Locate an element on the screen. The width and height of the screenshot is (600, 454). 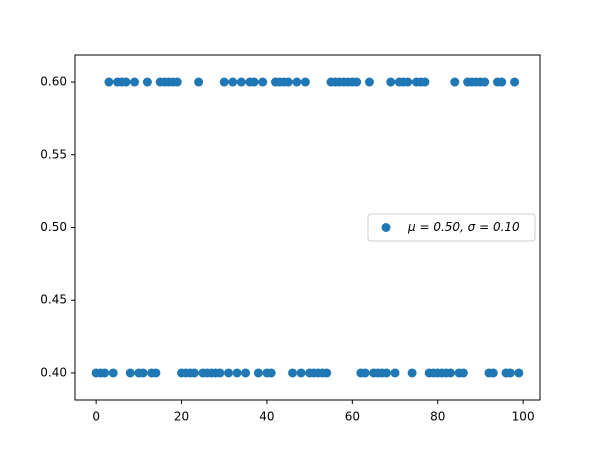
legend-marker is located at coordinates (386, 227).